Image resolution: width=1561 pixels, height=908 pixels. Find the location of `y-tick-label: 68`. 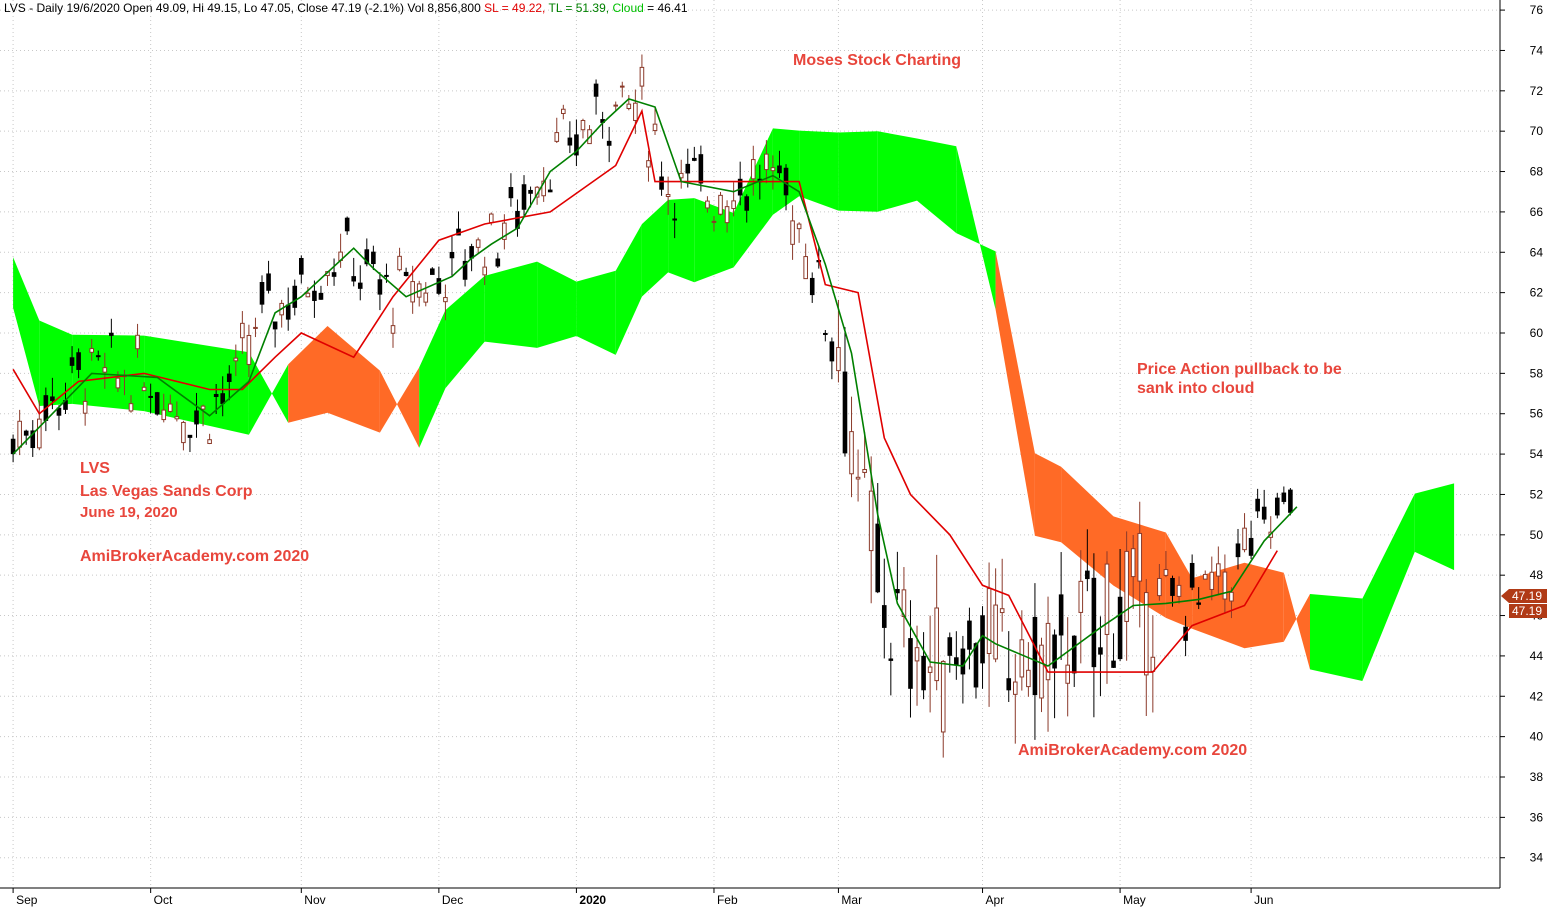

y-tick-label: 68 is located at coordinates (1537, 172).